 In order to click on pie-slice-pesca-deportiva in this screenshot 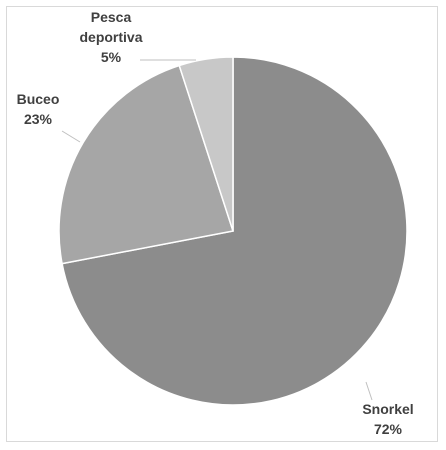, I will do `click(206, 144)`.